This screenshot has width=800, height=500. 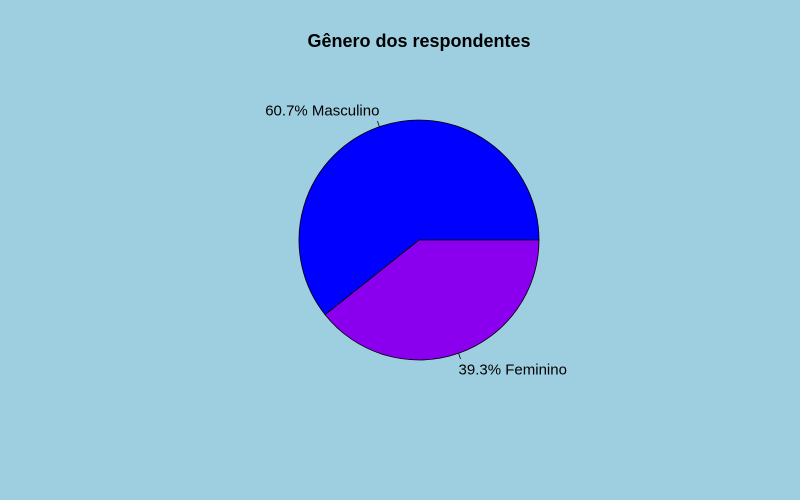 What do you see at coordinates (378, 123) in the screenshot?
I see `leader-line-masculino` at bounding box center [378, 123].